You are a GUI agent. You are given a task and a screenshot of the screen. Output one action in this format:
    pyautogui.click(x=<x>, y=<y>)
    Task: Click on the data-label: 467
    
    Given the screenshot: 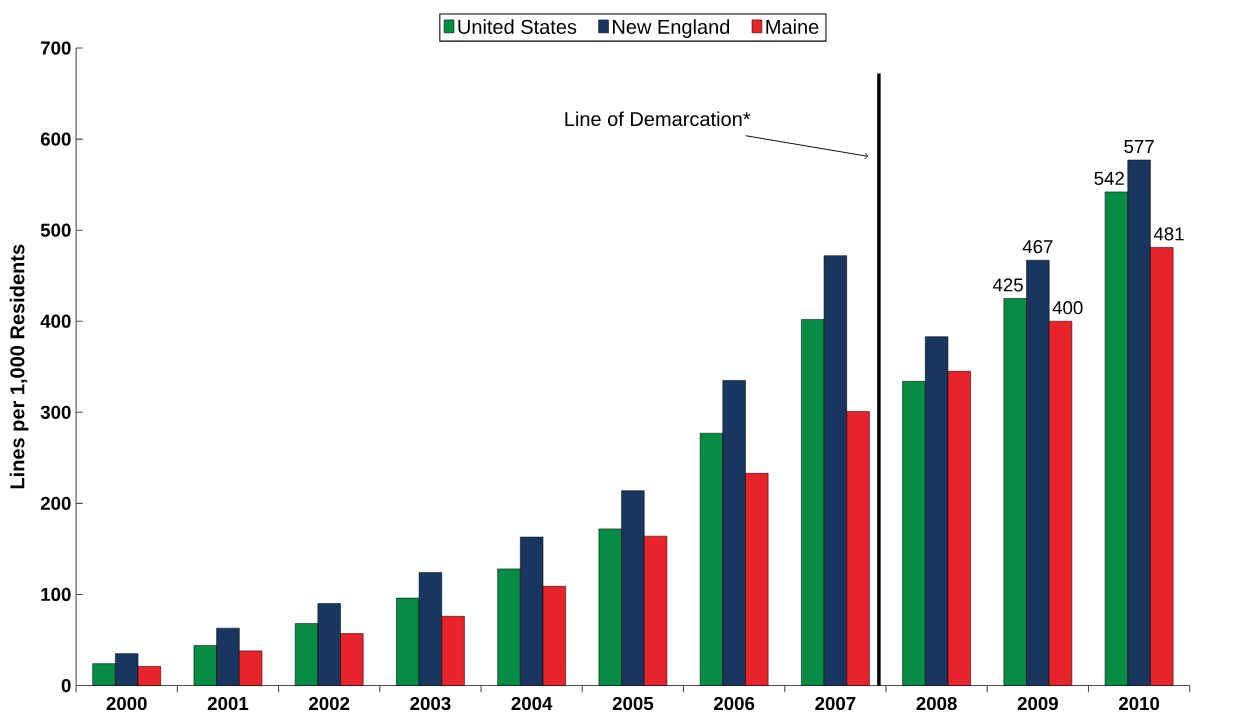 What is the action you would take?
    pyautogui.click(x=1037, y=247)
    